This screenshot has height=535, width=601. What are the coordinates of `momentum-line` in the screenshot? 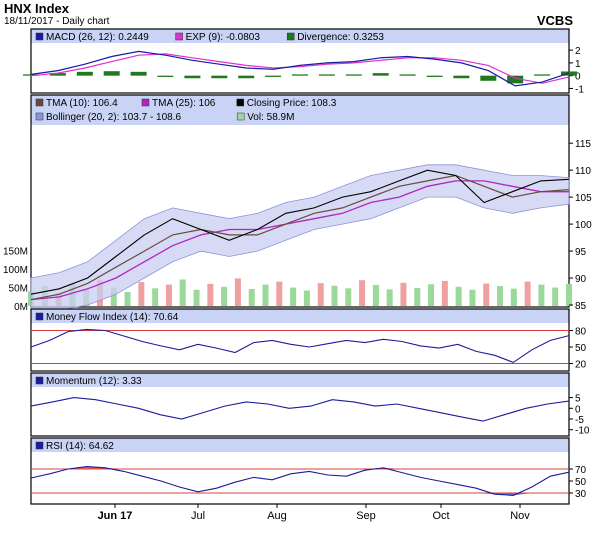 It's located at (300, 409).